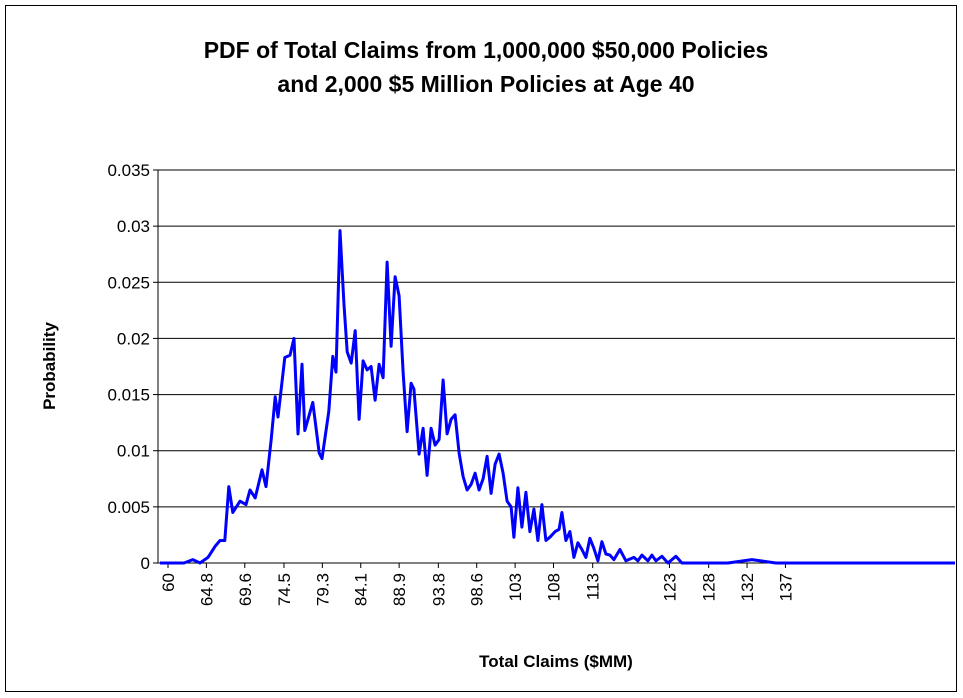 The height and width of the screenshot is (698, 963). I want to click on x-tick-label: 132, so click(747, 587).